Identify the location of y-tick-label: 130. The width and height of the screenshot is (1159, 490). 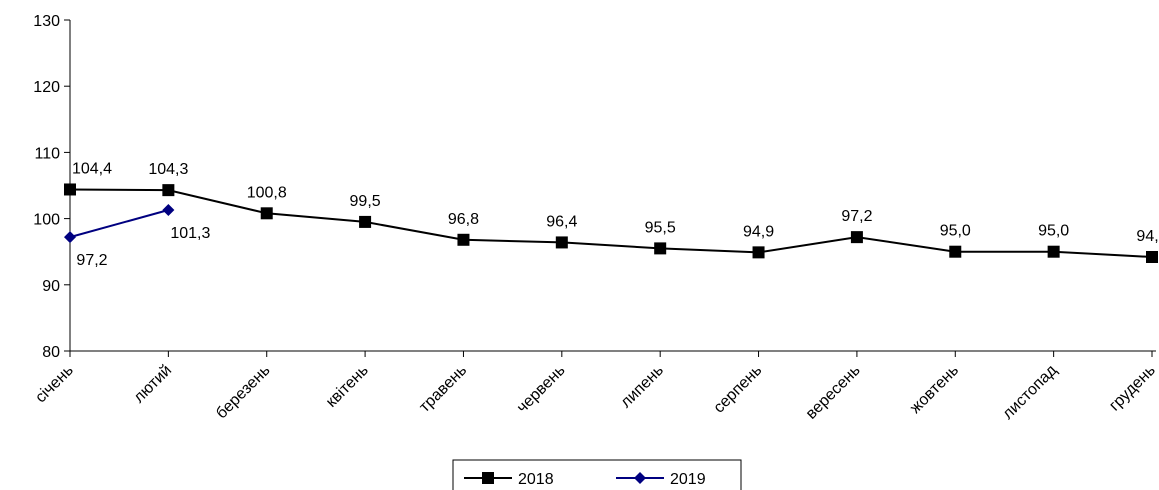
(46, 21).